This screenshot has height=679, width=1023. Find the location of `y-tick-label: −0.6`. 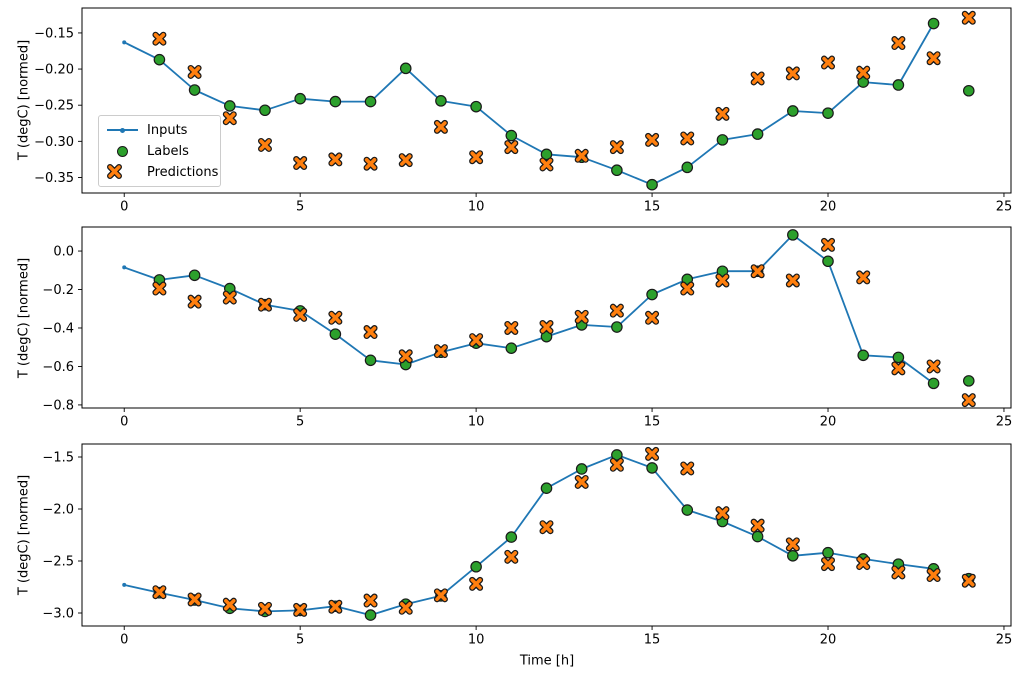

y-tick-label: −0.6 is located at coordinates (58, 367).